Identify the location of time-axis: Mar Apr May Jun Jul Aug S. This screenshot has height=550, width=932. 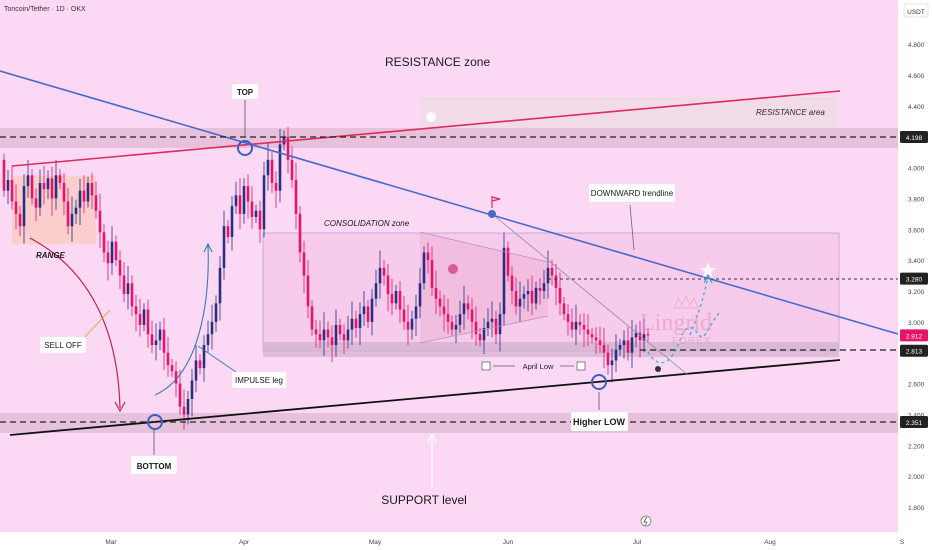
(504, 542).